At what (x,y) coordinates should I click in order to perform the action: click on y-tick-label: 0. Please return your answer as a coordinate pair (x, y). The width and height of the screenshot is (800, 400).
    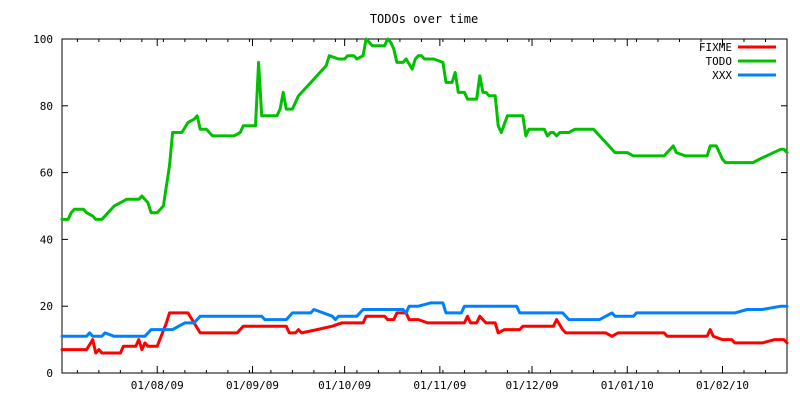
    Looking at the image, I should click on (49, 373).